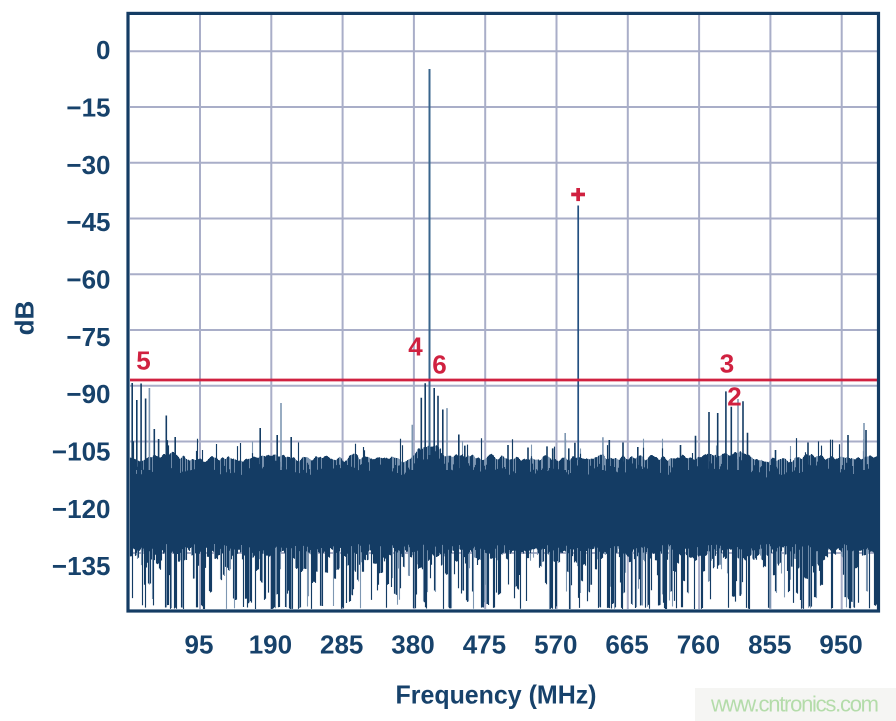  Describe the element at coordinates (81, 452) in the screenshot. I see `svg-text: −105` at that location.